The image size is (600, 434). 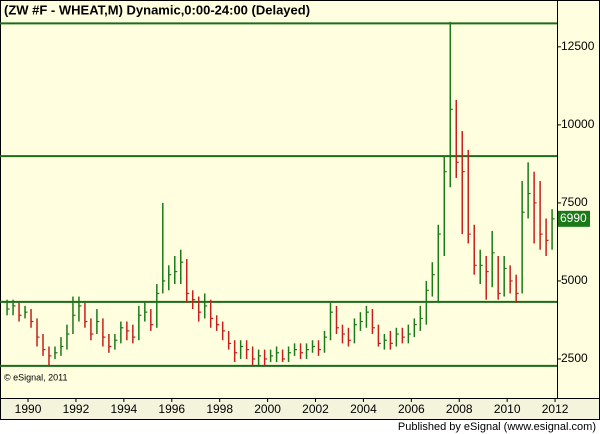 I want to click on x-tick-label: 1994, so click(x=124, y=409).